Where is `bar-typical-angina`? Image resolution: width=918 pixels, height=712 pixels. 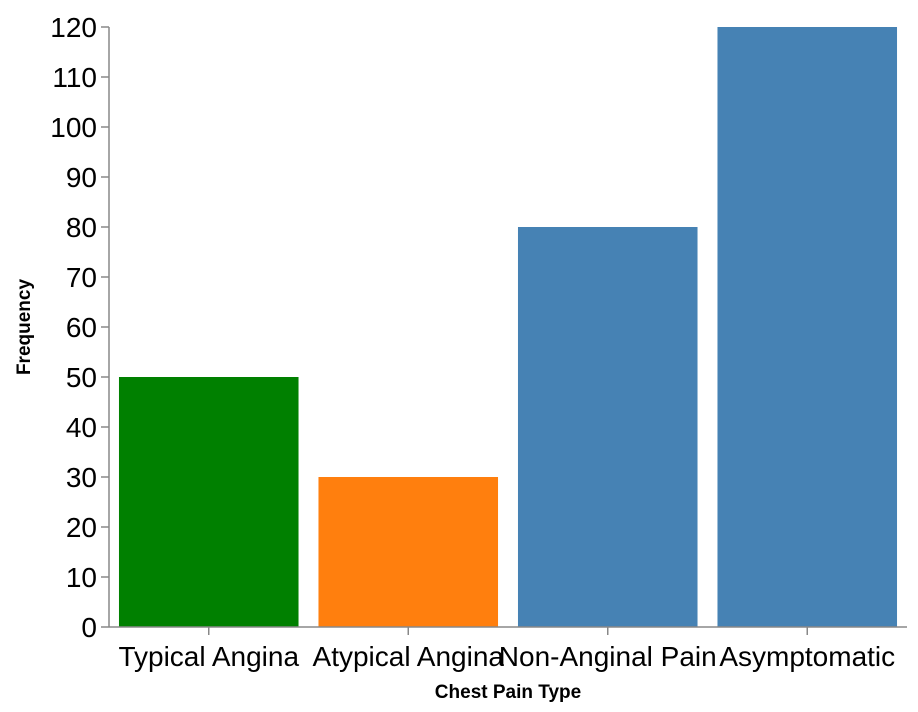 bar-typical-angina is located at coordinates (208, 502).